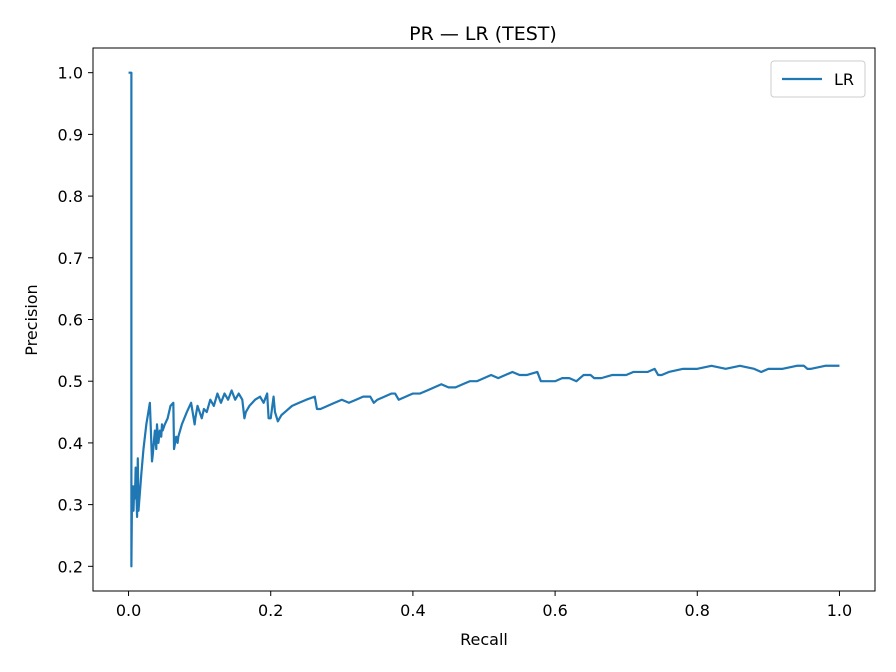 The width and height of the screenshot is (896, 672). Describe the element at coordinates (484, 639) in the screenshot. I see `x-axis-label: Recall` at that location.